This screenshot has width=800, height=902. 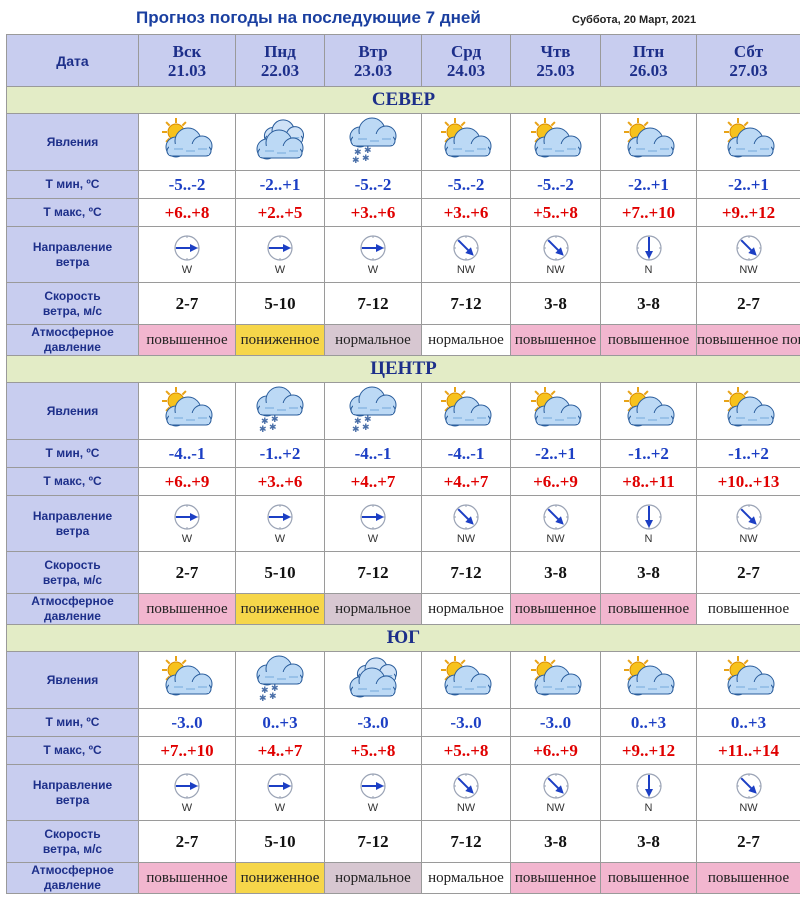 What do you see at coordinates (373, 481) in the screenshot?
I see `tmax-cell: +4..+7` at bounding box center [373, 481].